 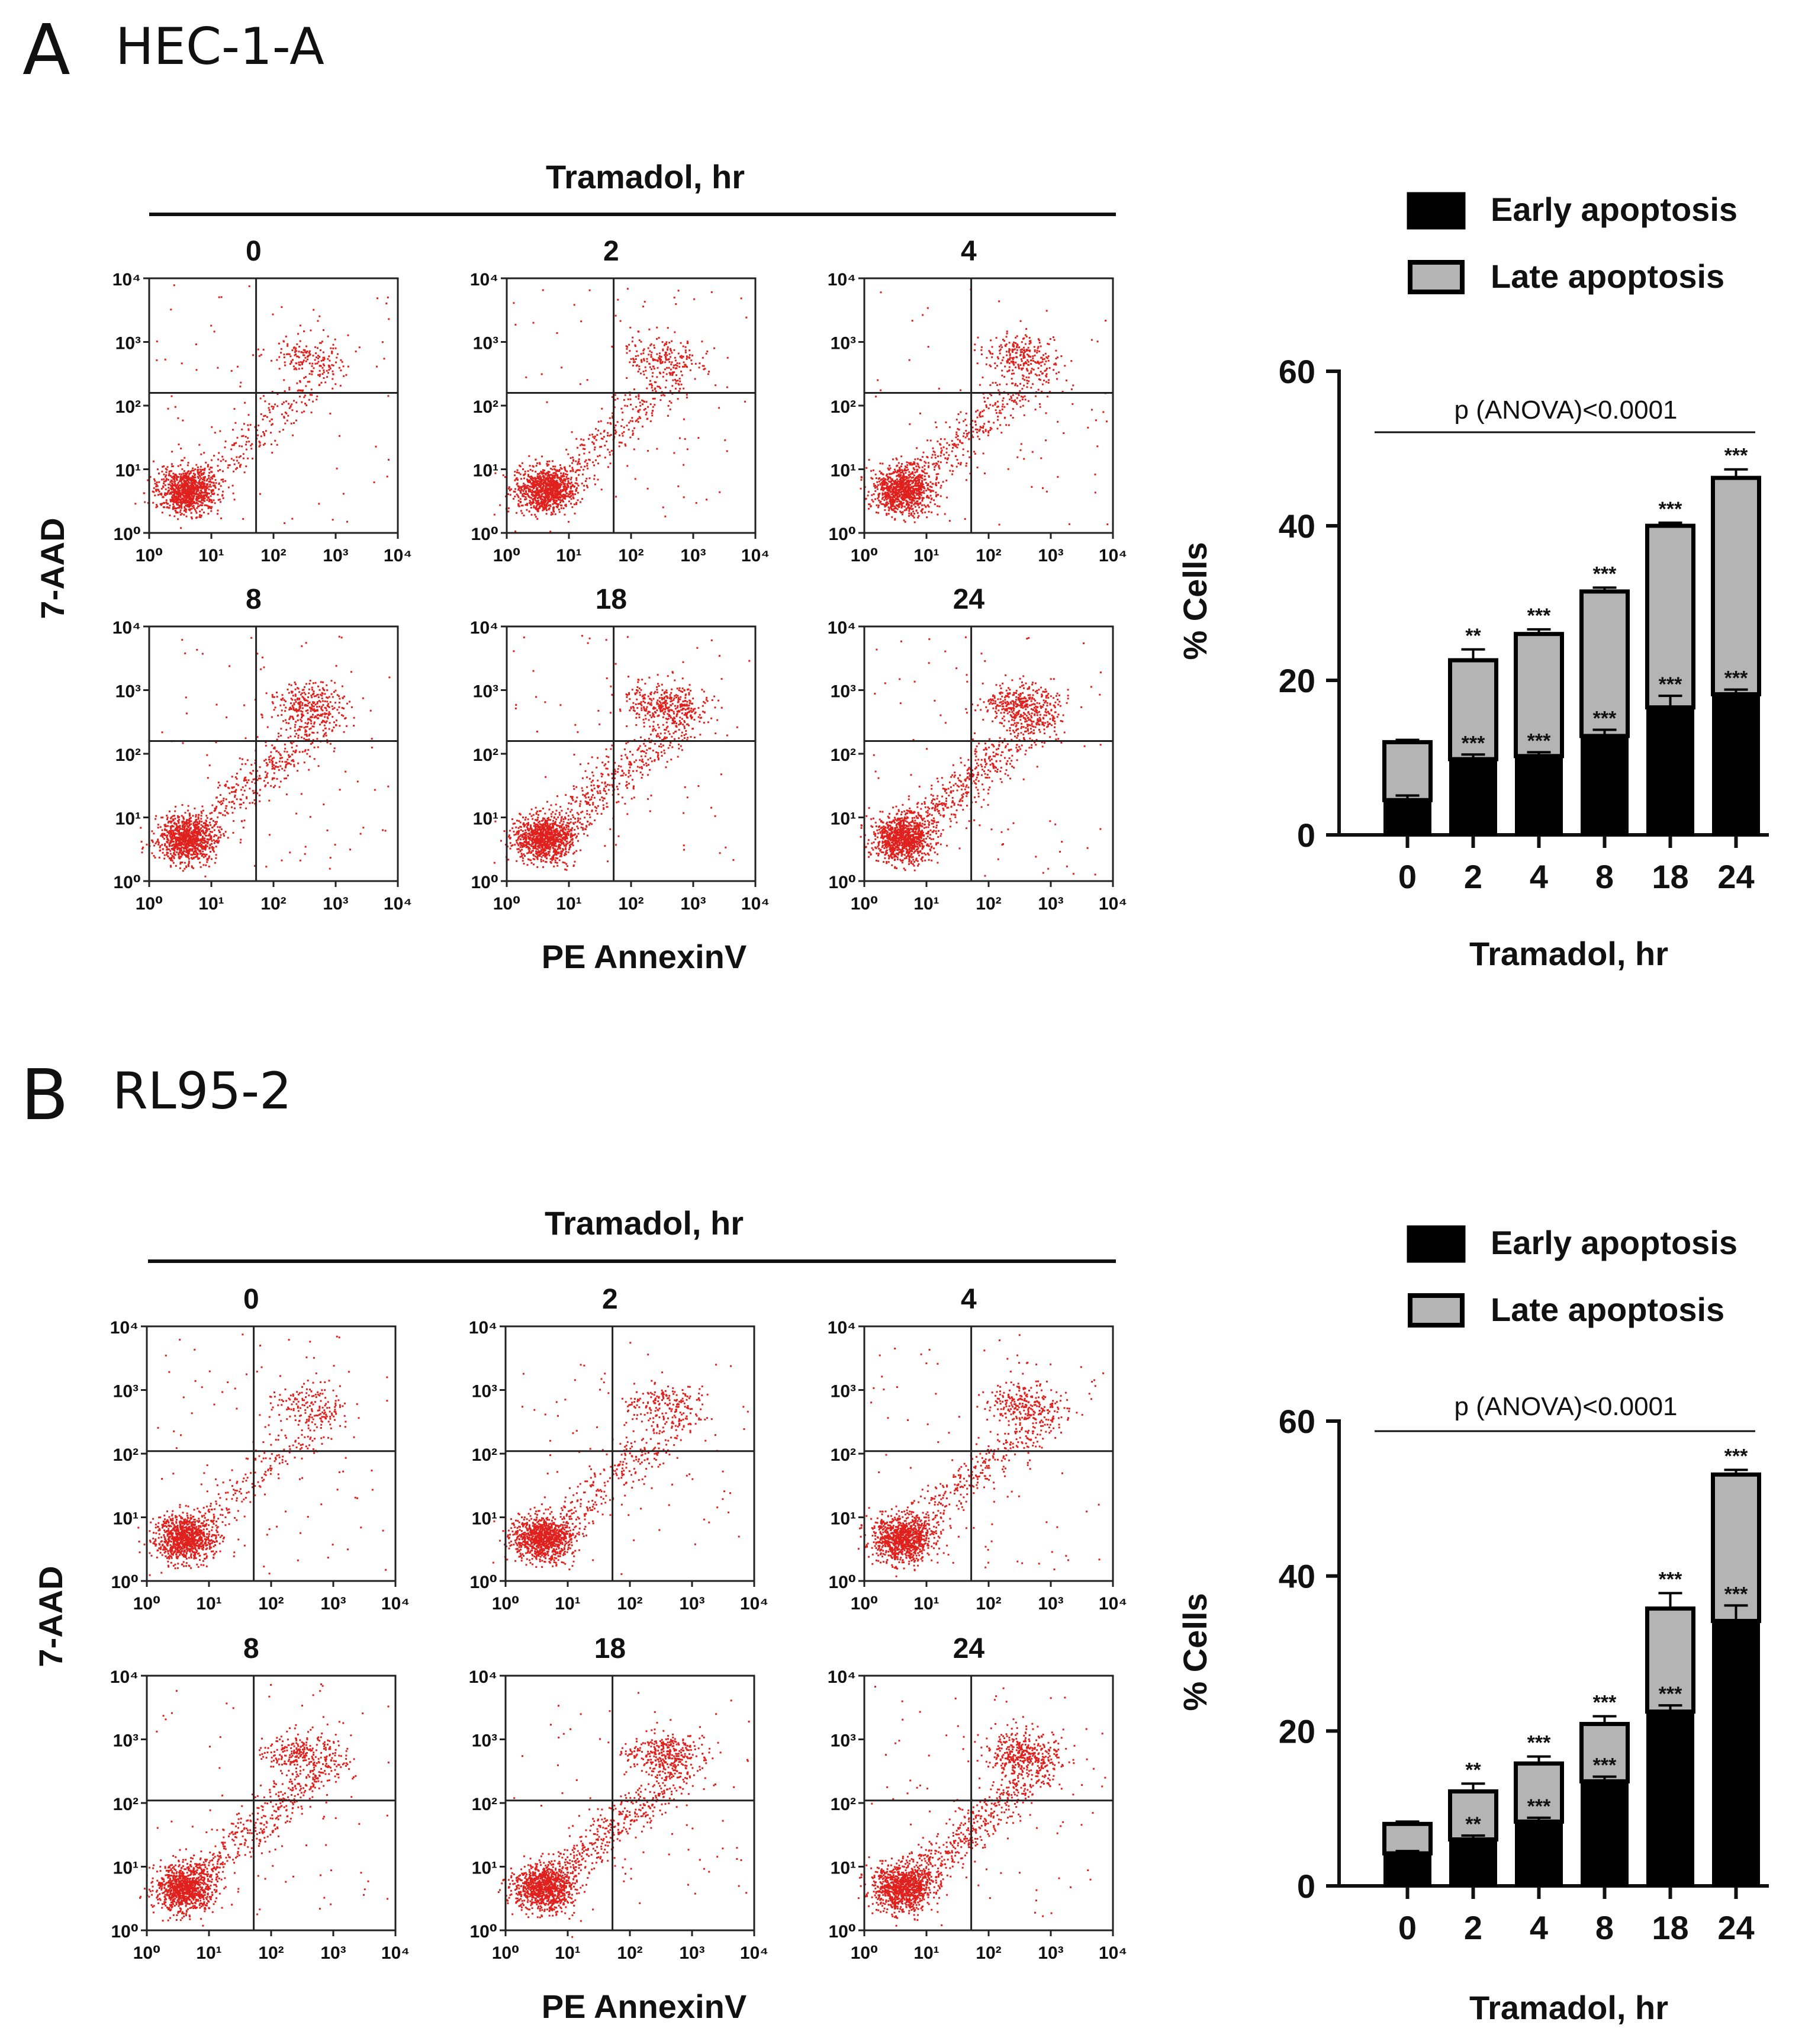 What do you see at coordinates (46, 50) in the screenshot?
I see `panel-letter: A` at bounding box center [46, 50].